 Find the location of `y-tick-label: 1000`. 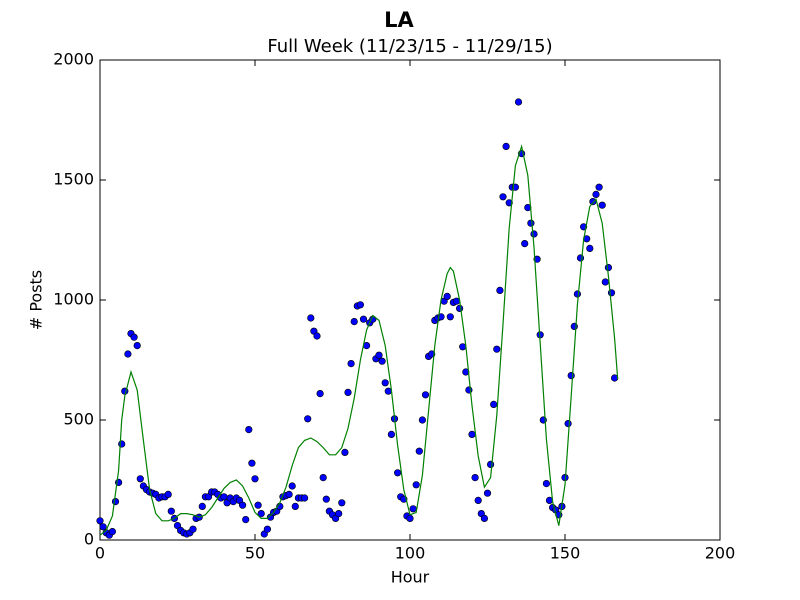

y-tick-label: 1000 is located at coordinates (73, 299).